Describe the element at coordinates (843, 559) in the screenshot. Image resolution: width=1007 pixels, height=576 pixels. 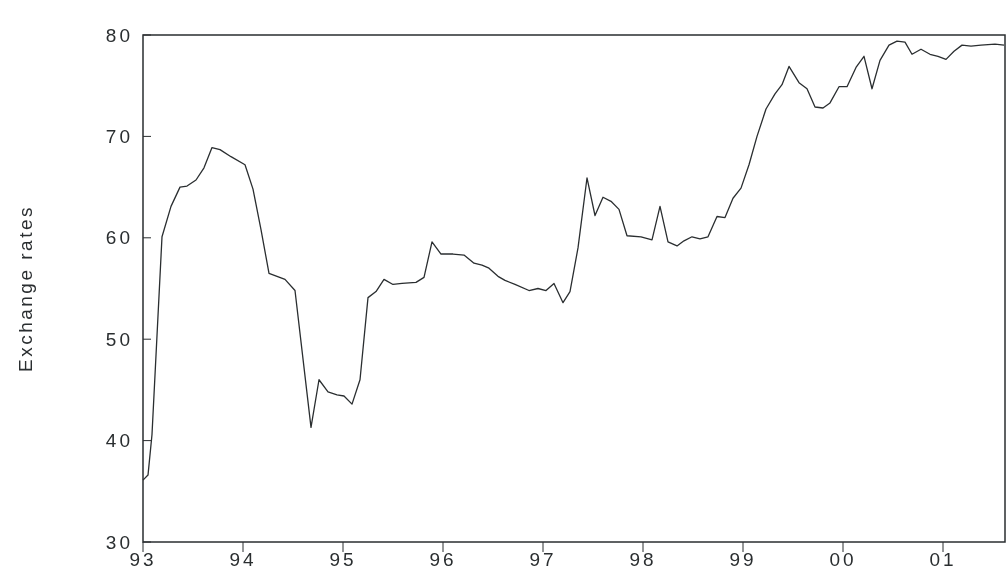
I see `x-tick-label: 00` at that location.